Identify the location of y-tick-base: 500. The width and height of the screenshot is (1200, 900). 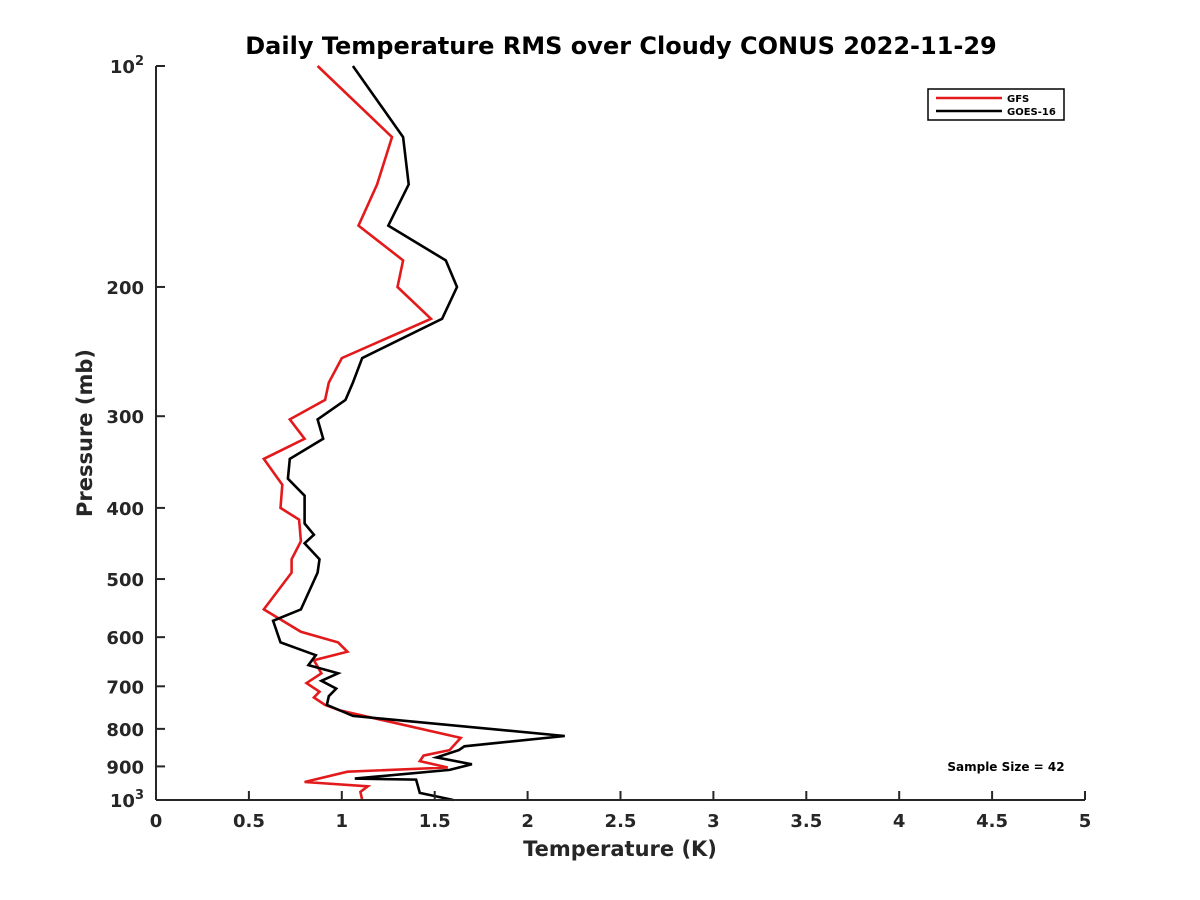
(125, 580).